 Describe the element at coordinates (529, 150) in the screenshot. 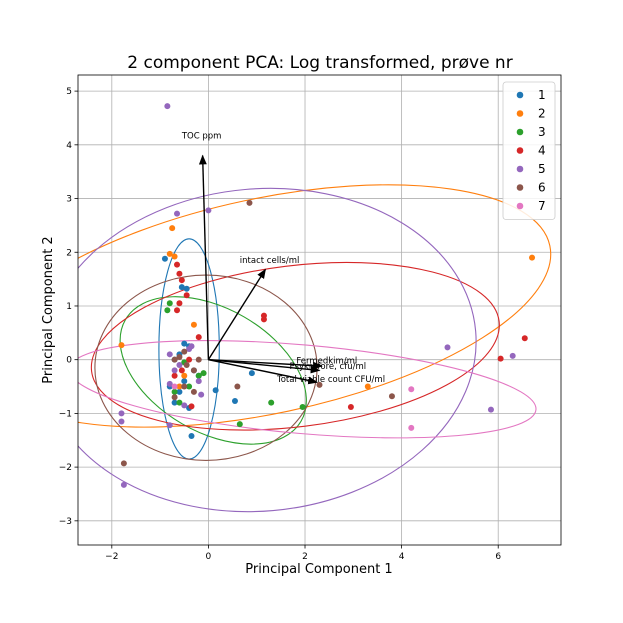

I see `legend: 1 2 3 4 5 6 7` at that location.